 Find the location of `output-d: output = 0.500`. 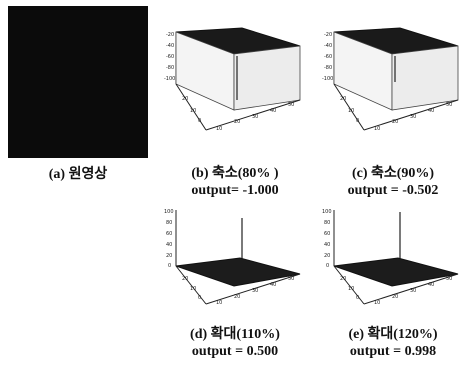

output-d: output = 0.500 is located at coordinates (235, 351).